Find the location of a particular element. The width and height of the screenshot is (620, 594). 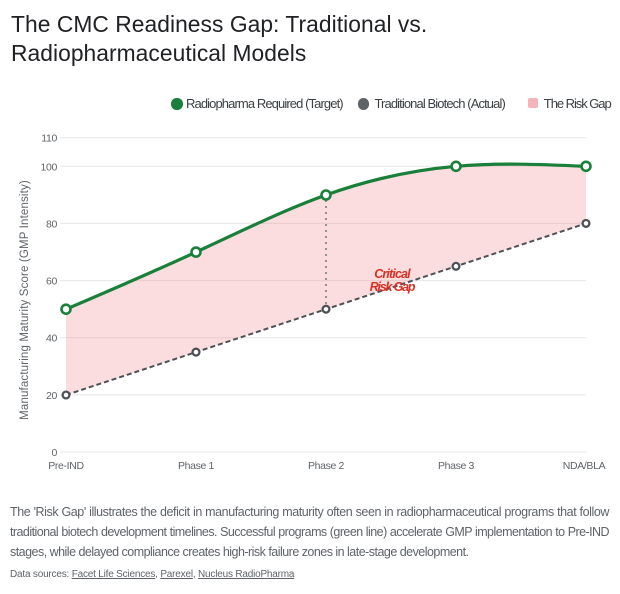

svg-text: 80 is located at coordinates (51, 224).